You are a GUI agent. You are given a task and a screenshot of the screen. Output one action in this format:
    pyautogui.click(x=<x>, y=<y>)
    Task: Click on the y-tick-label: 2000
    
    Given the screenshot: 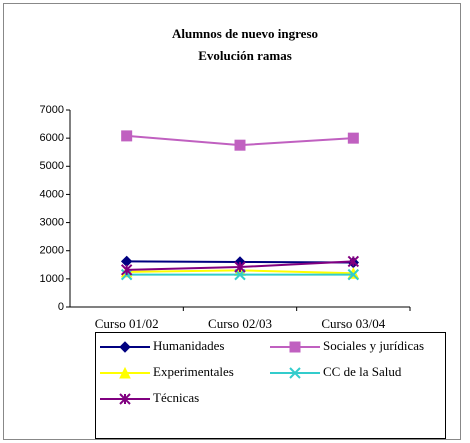 What is the action you would take?
    pyautogui.click(x=52, y=251)
    